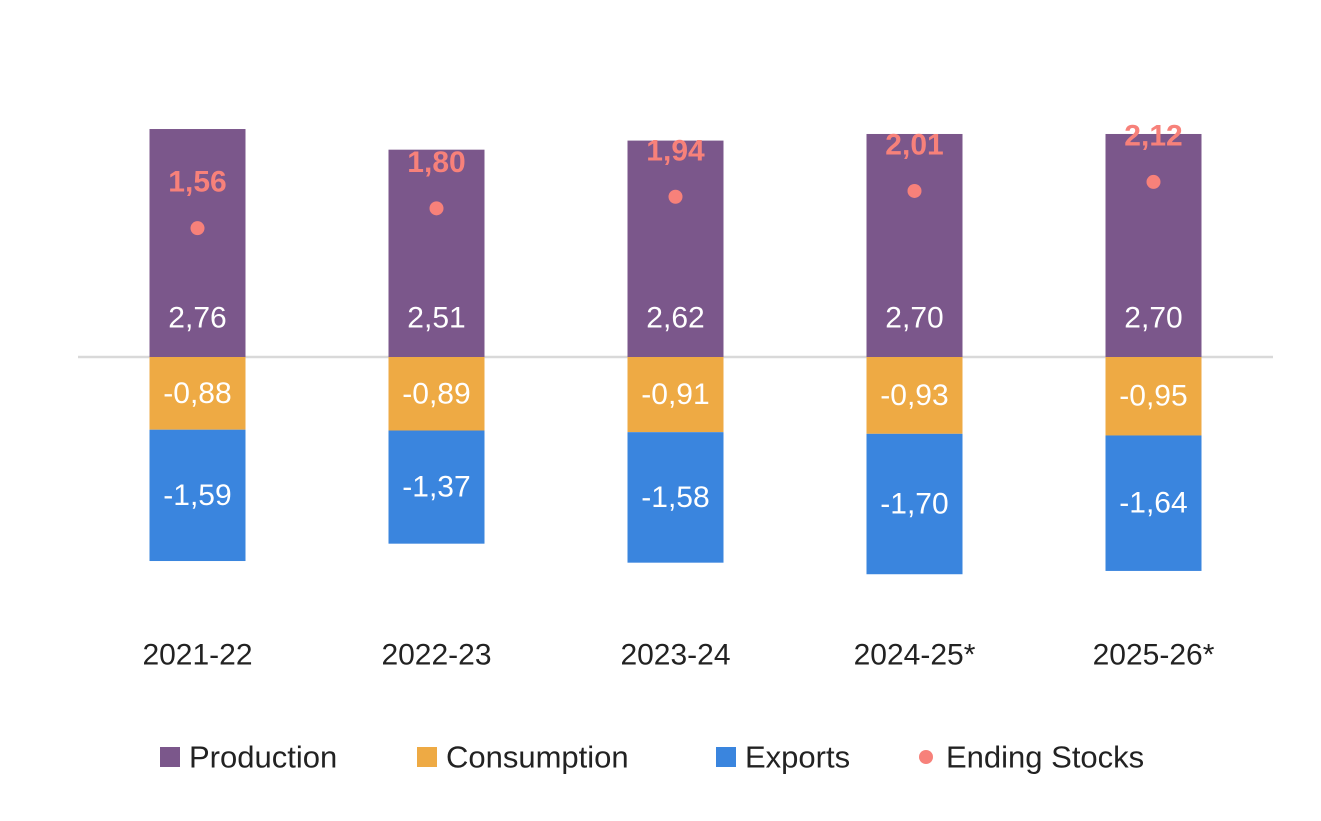 The image size is (1321, 821). Describe the element at coordinates (436, 655) in the screenshot. I see `x-tick-2022-23: 2022-23` at that location.